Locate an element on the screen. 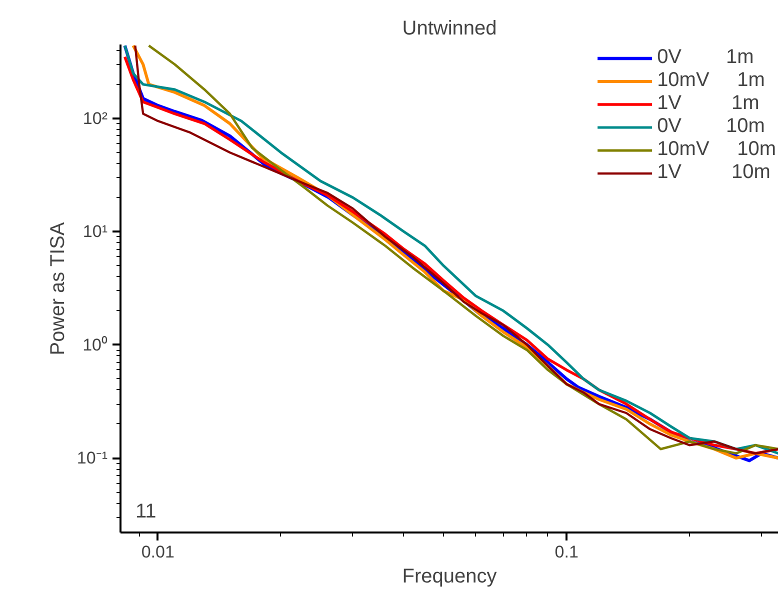 This screenshot has height=616, width=778. legend-label: 1V 1m is located at coordinates (708, 103).